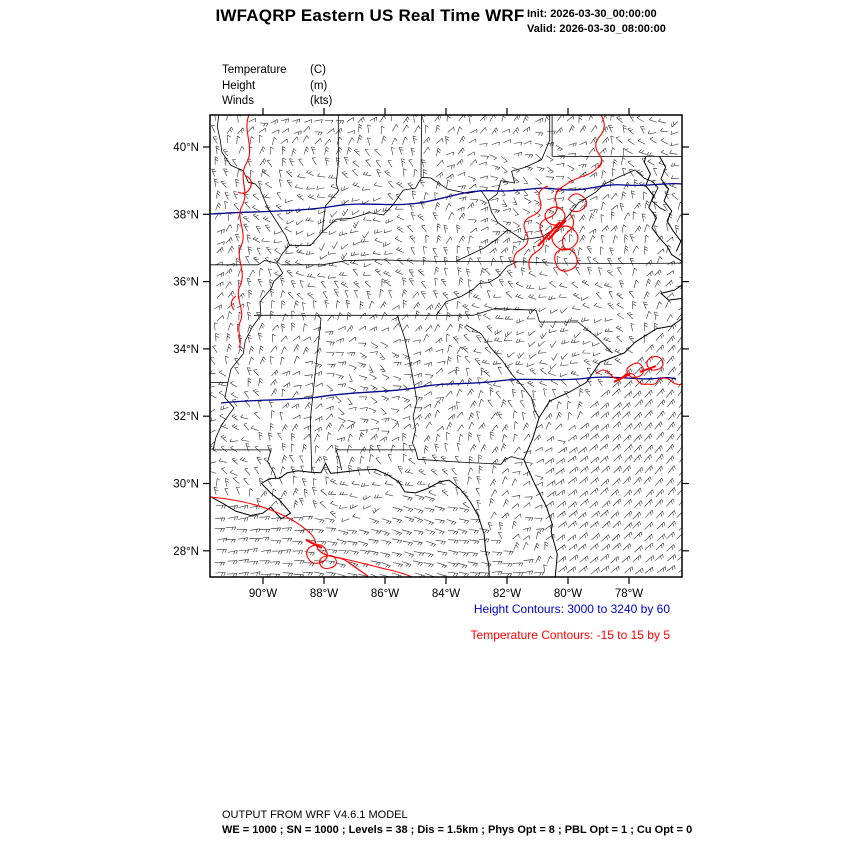 The image size is (850, 850). What do you see at coordinates (570, 635) in the screenshot?
I see `temperature-contour-legend: Temperature Contours: -15 to 15 by 5` at bounding box center [570, 635].